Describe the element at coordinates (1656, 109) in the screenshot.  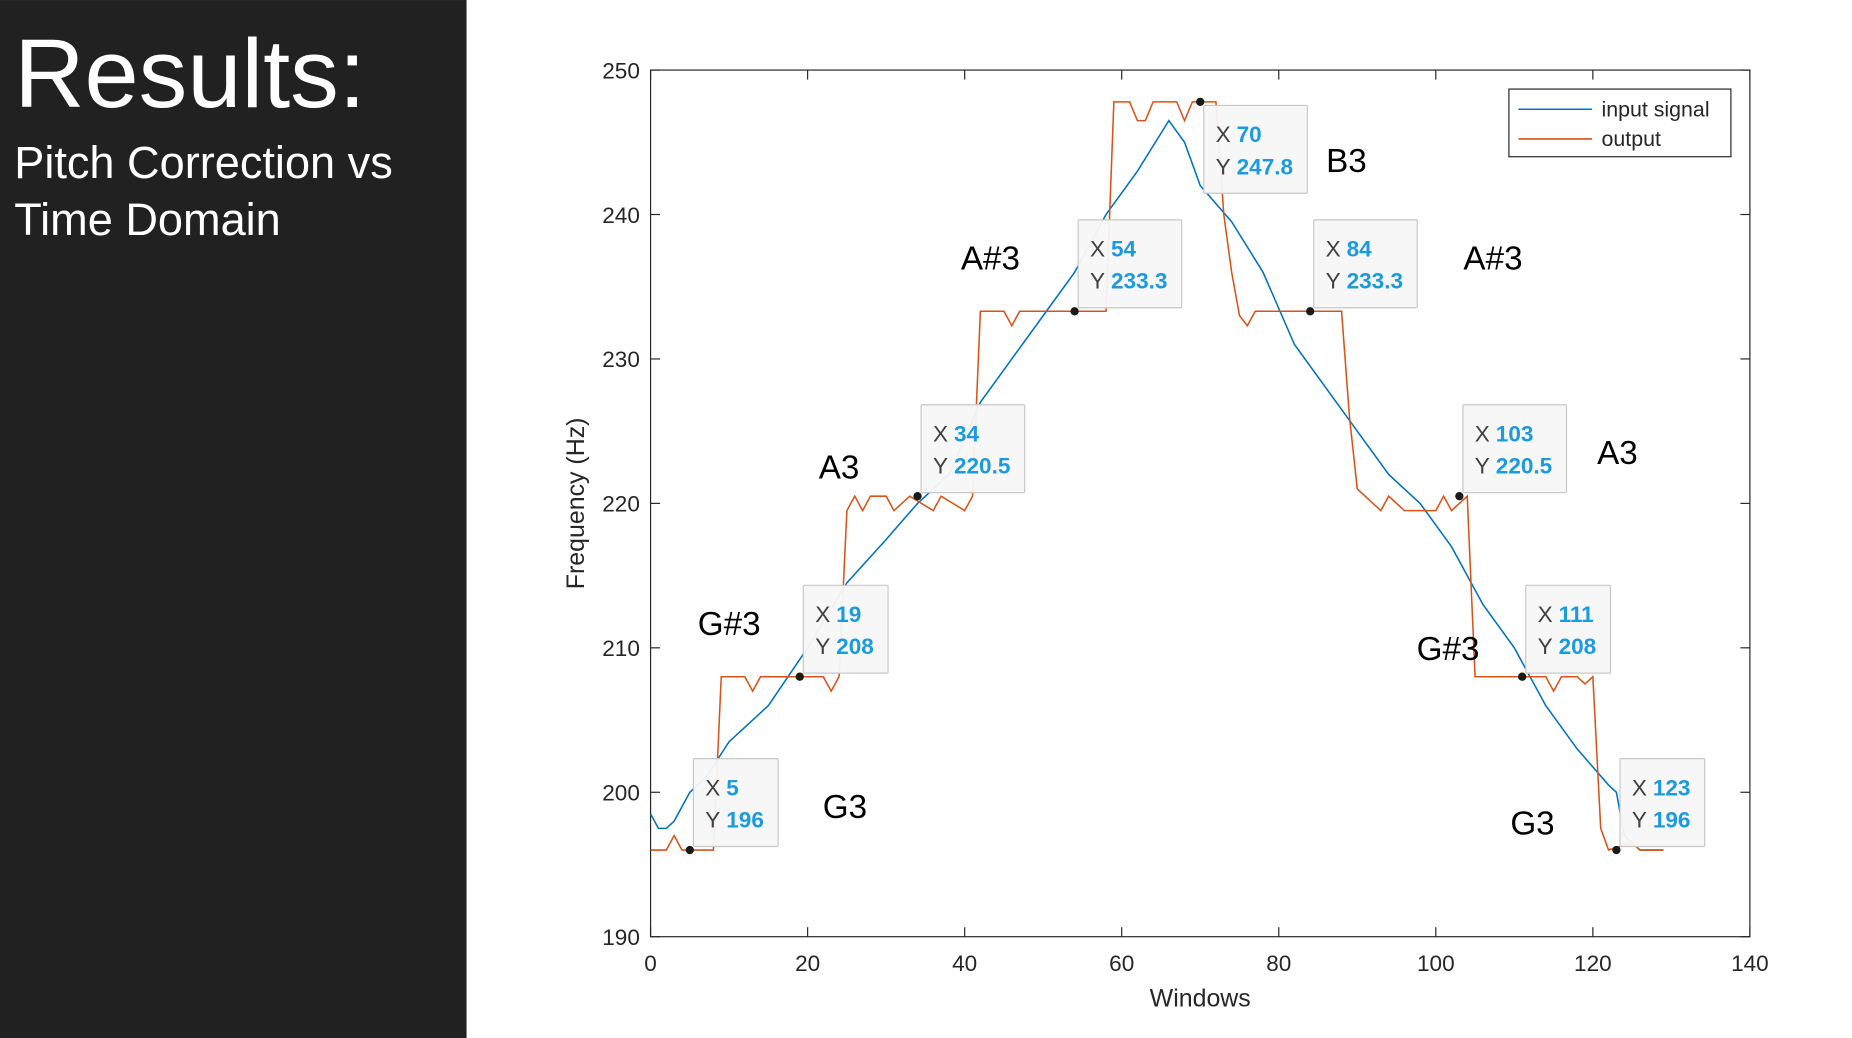
I see `legend-label: input signal` at that location.